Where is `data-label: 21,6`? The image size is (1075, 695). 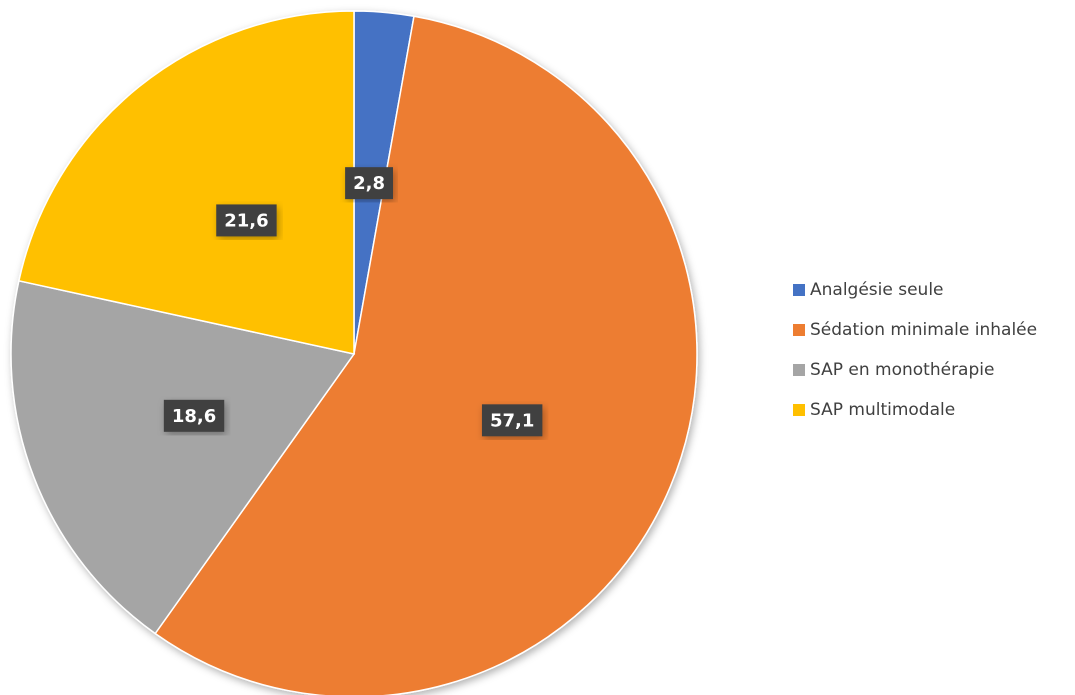
data-label: 21,6 is located at coordinates (246, 220).